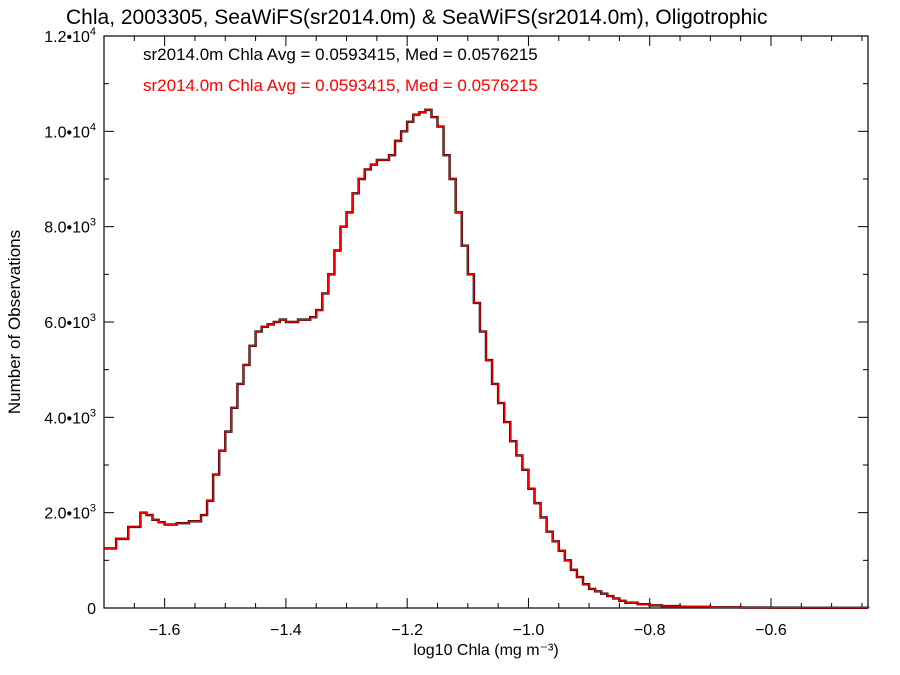  Describe the element at coordinates (67, 37) in the screenshot. I see `y-tick-label-mantissa: 1.2•10` at that location.